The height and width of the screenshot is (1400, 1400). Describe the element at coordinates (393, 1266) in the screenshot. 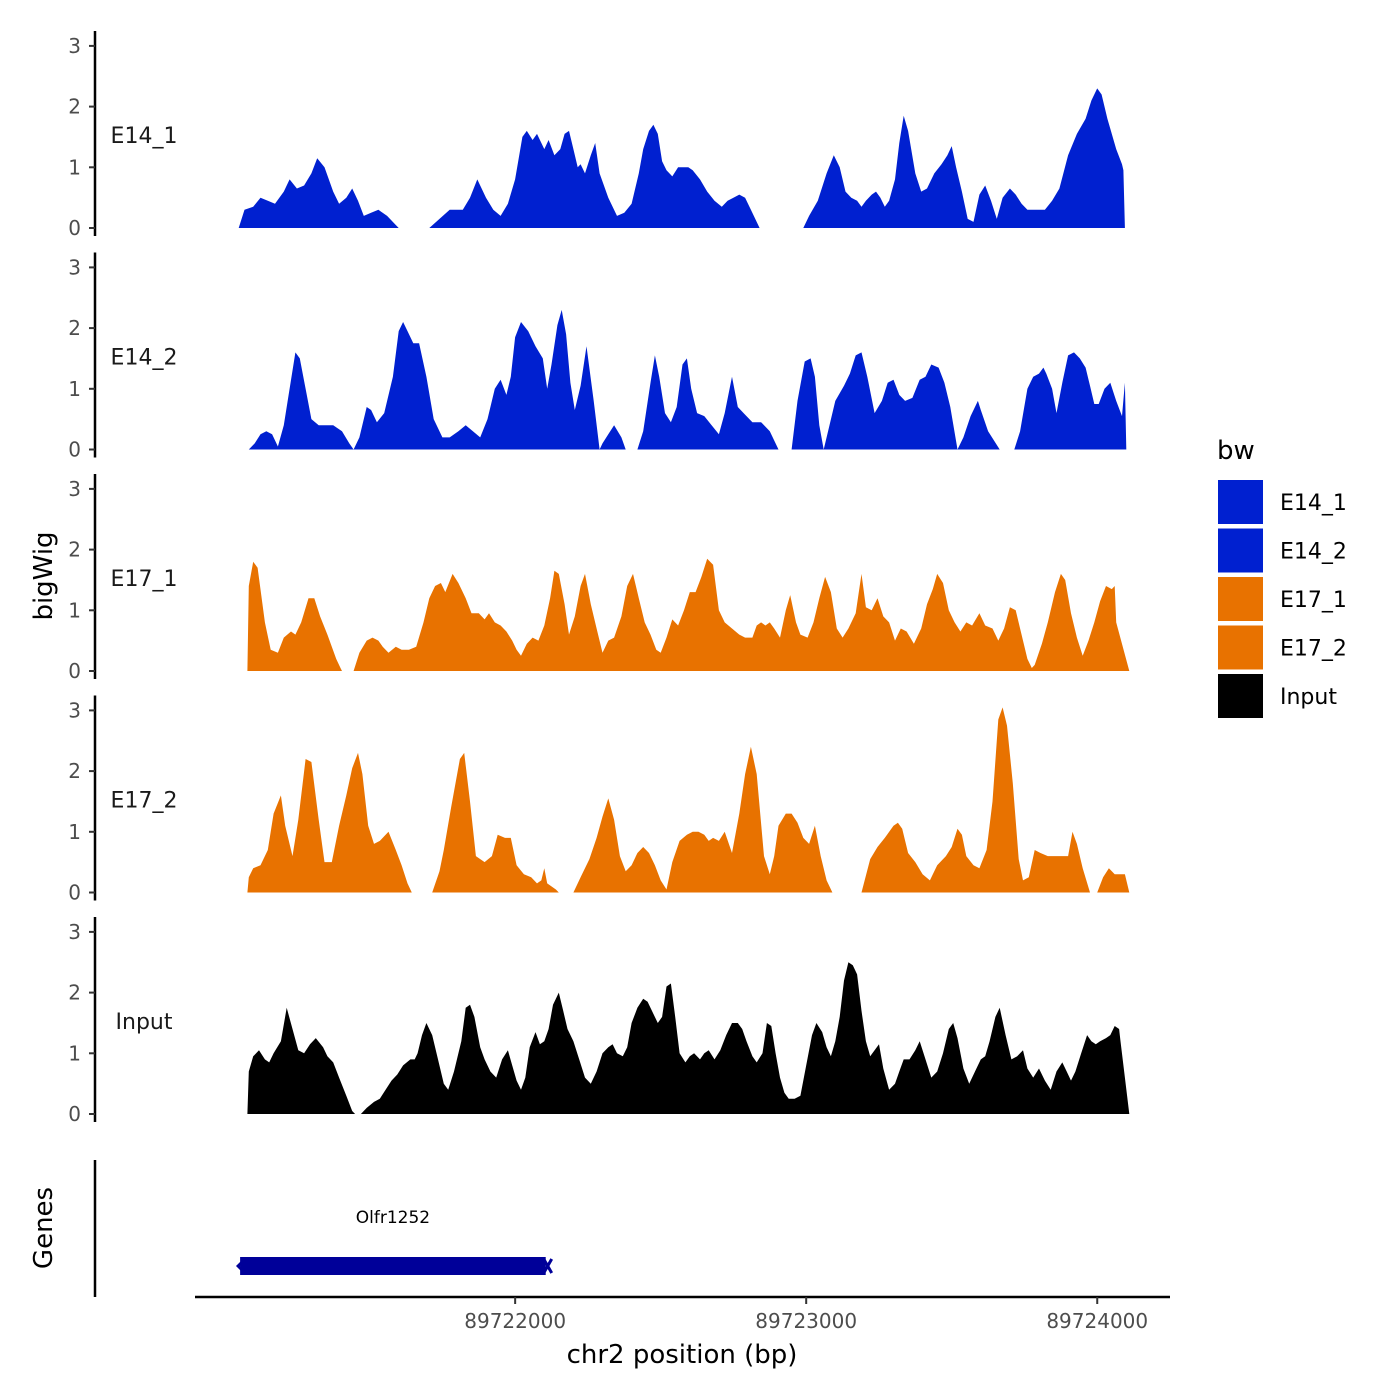

I see `gene-body` at that location.